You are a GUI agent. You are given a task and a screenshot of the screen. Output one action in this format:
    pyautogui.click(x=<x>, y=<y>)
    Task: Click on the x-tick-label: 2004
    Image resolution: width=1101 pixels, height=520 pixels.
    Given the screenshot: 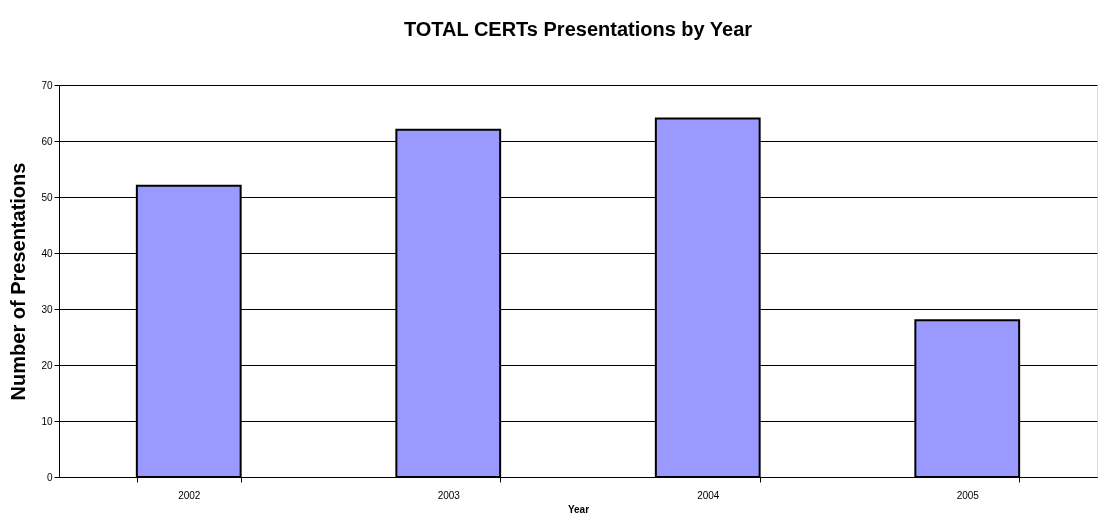 What is the action you would take?
    pyautogui.click(x=708, y=495)
    